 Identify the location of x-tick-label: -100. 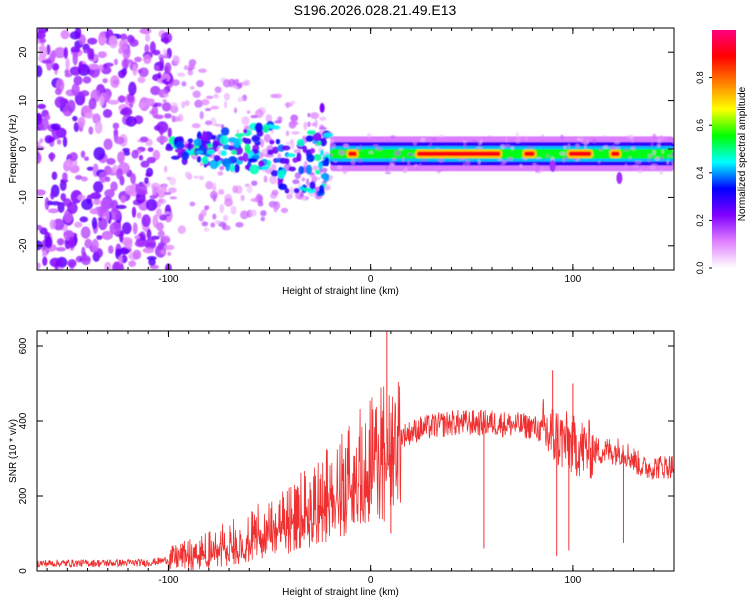
(168, 279).